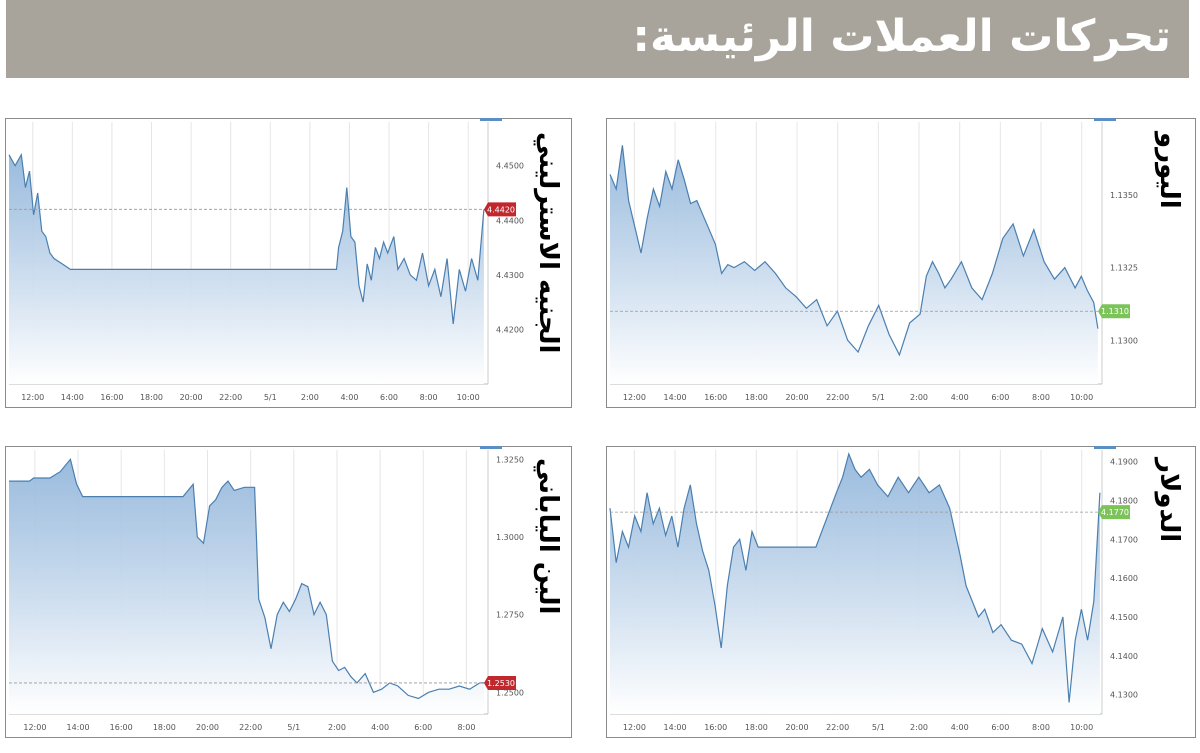  I want to click on y-tick-label: 4.1800, so click(1124, 500).